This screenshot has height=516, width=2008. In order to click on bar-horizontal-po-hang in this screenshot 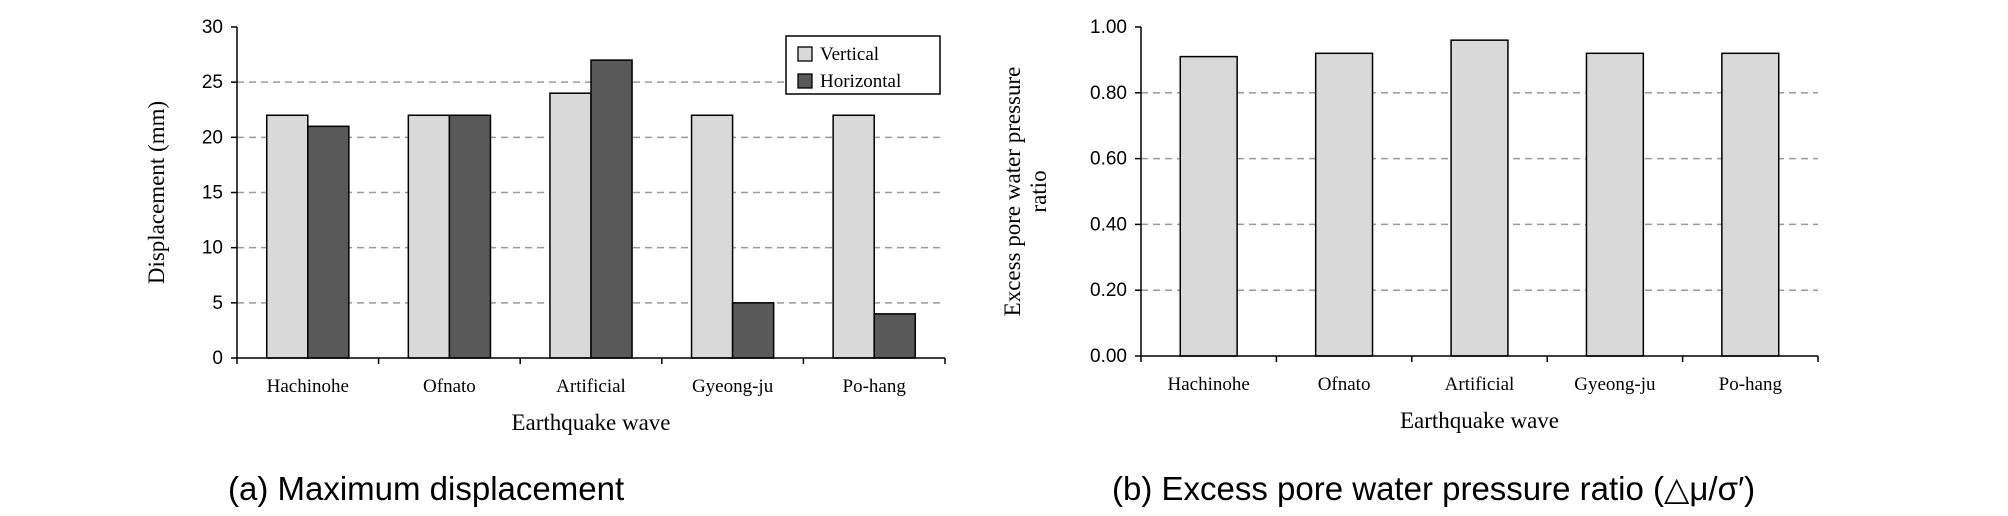, I will do `click(895, 336)`.